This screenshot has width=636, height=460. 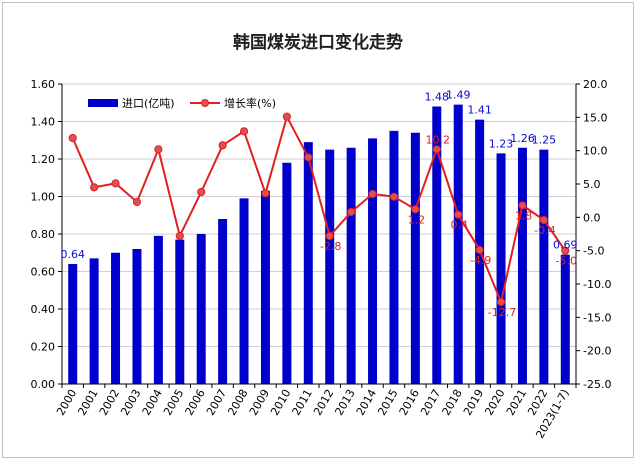 I want to click on x-tick-label: 2005, so click(x=173, y=402).